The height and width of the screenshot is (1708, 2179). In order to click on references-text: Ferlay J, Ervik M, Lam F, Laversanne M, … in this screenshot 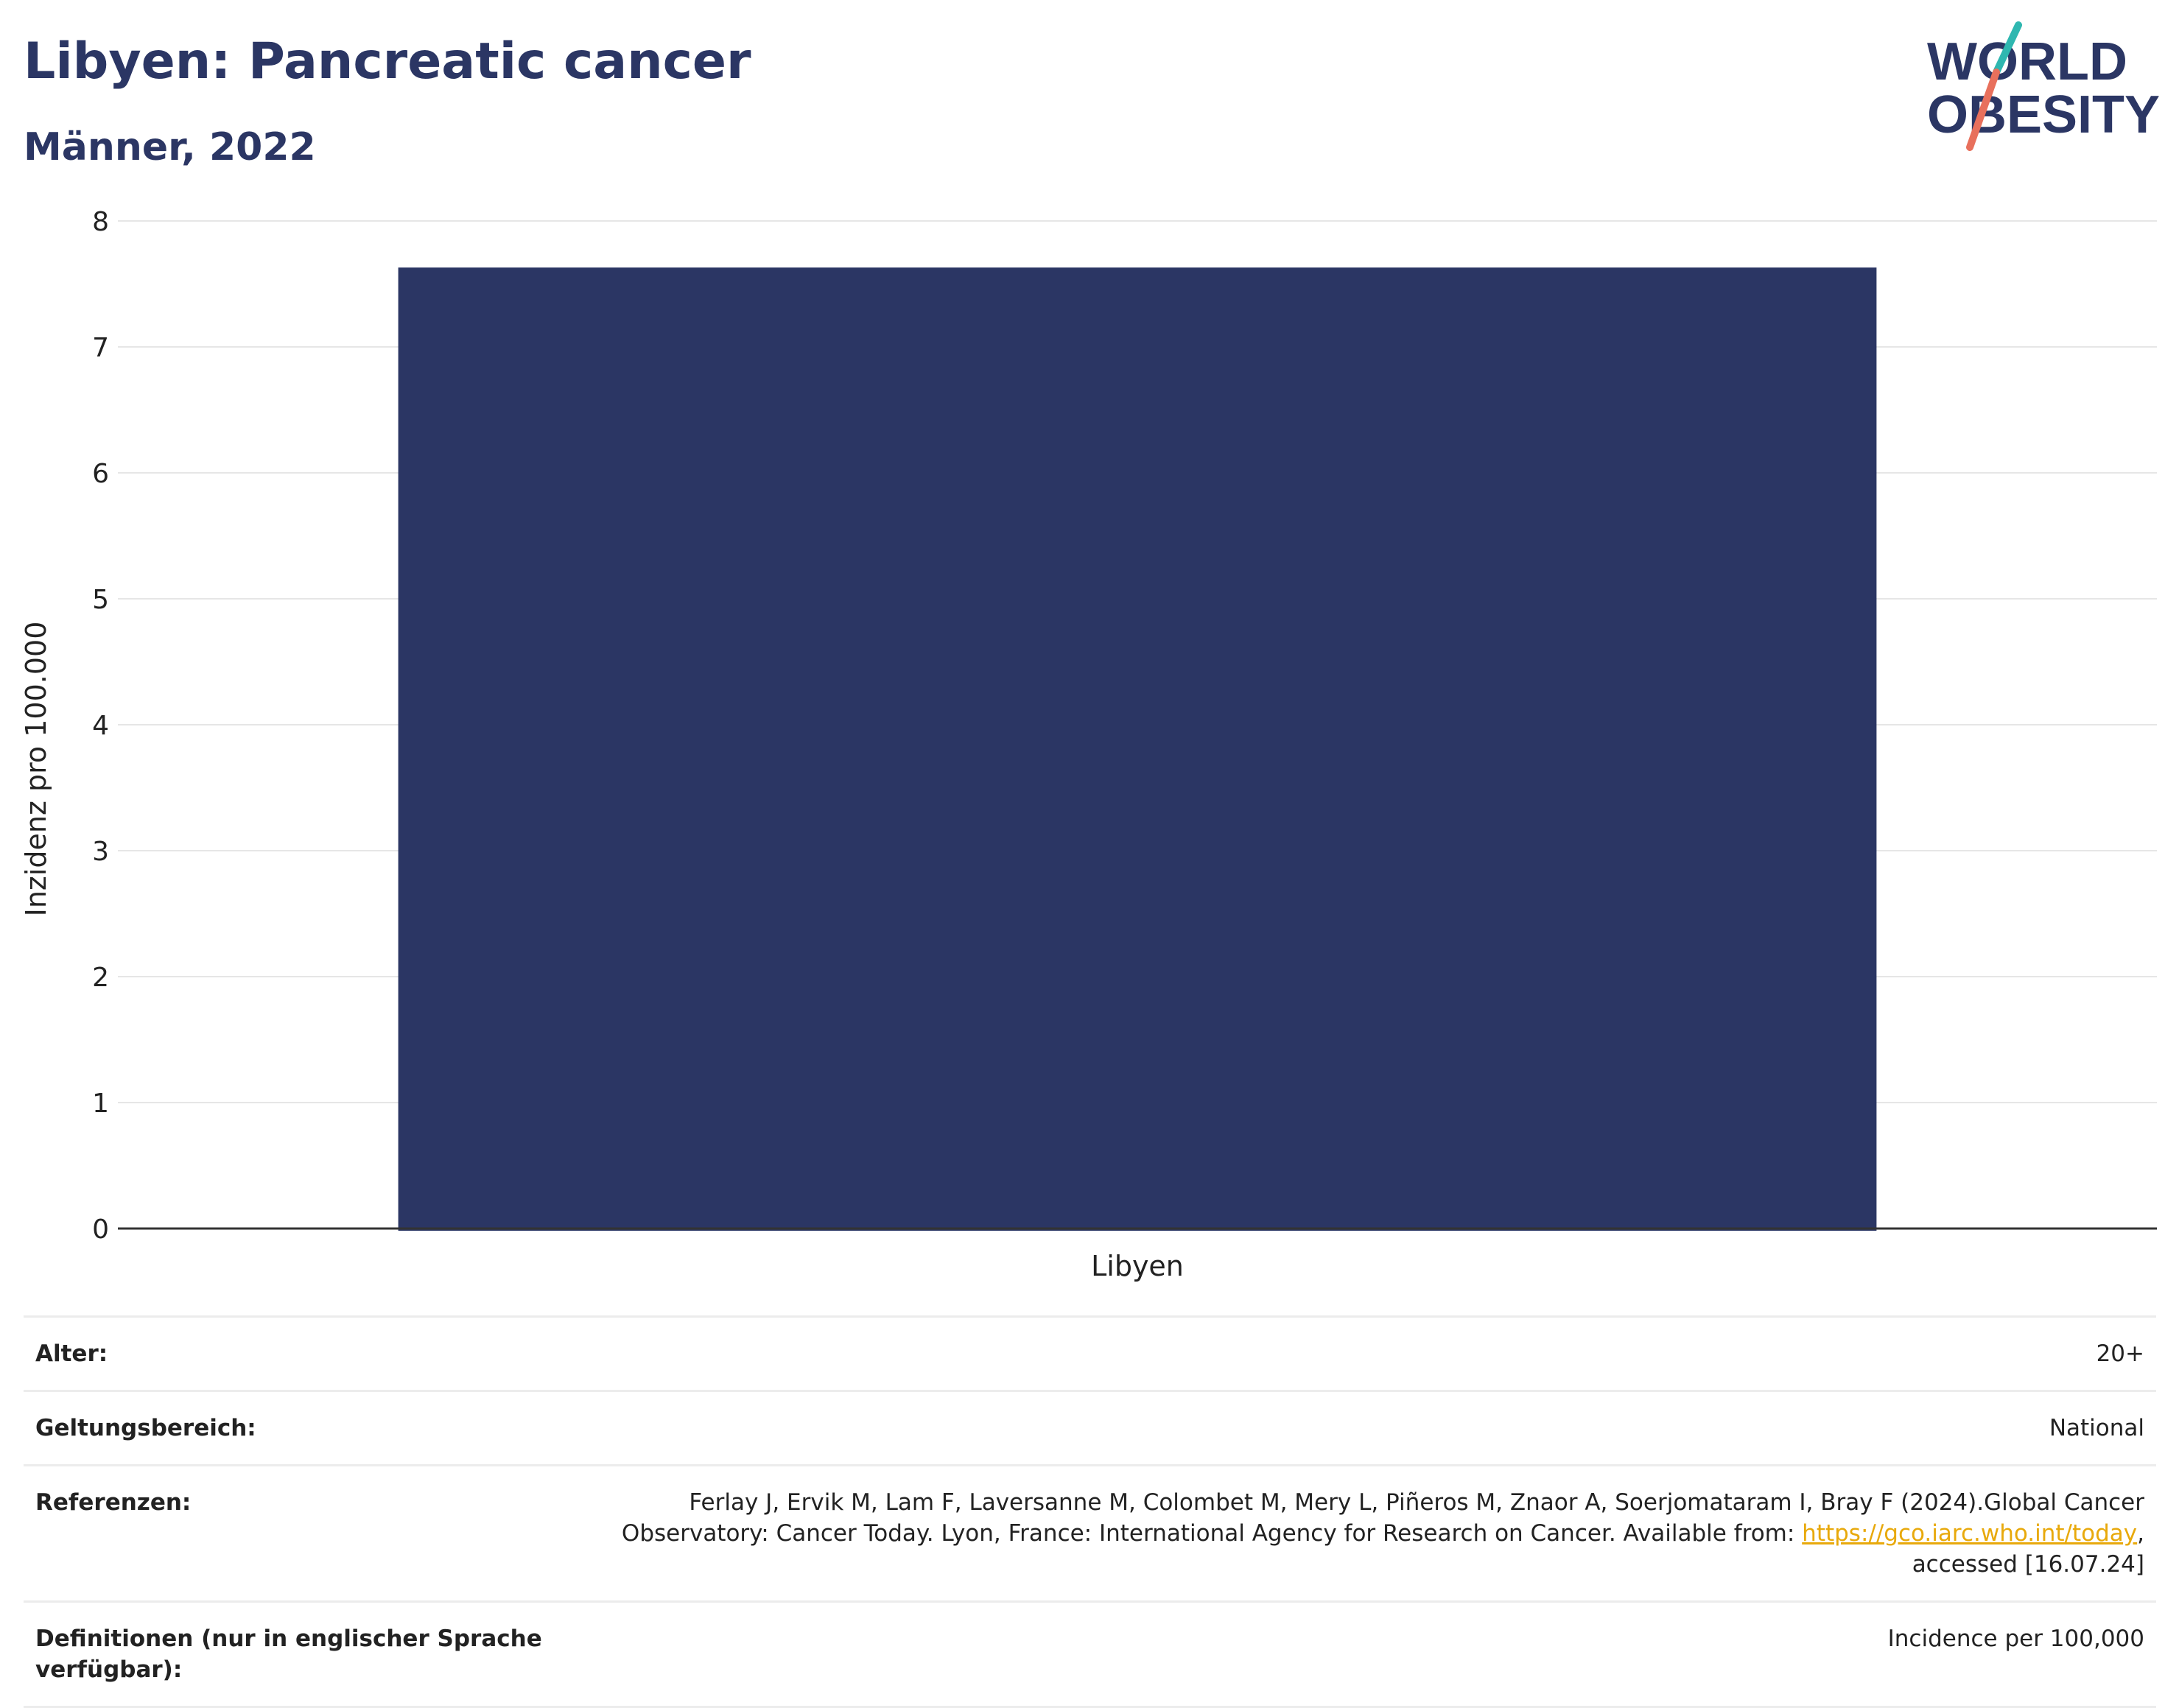, I will do `click(1383, 1518)`.